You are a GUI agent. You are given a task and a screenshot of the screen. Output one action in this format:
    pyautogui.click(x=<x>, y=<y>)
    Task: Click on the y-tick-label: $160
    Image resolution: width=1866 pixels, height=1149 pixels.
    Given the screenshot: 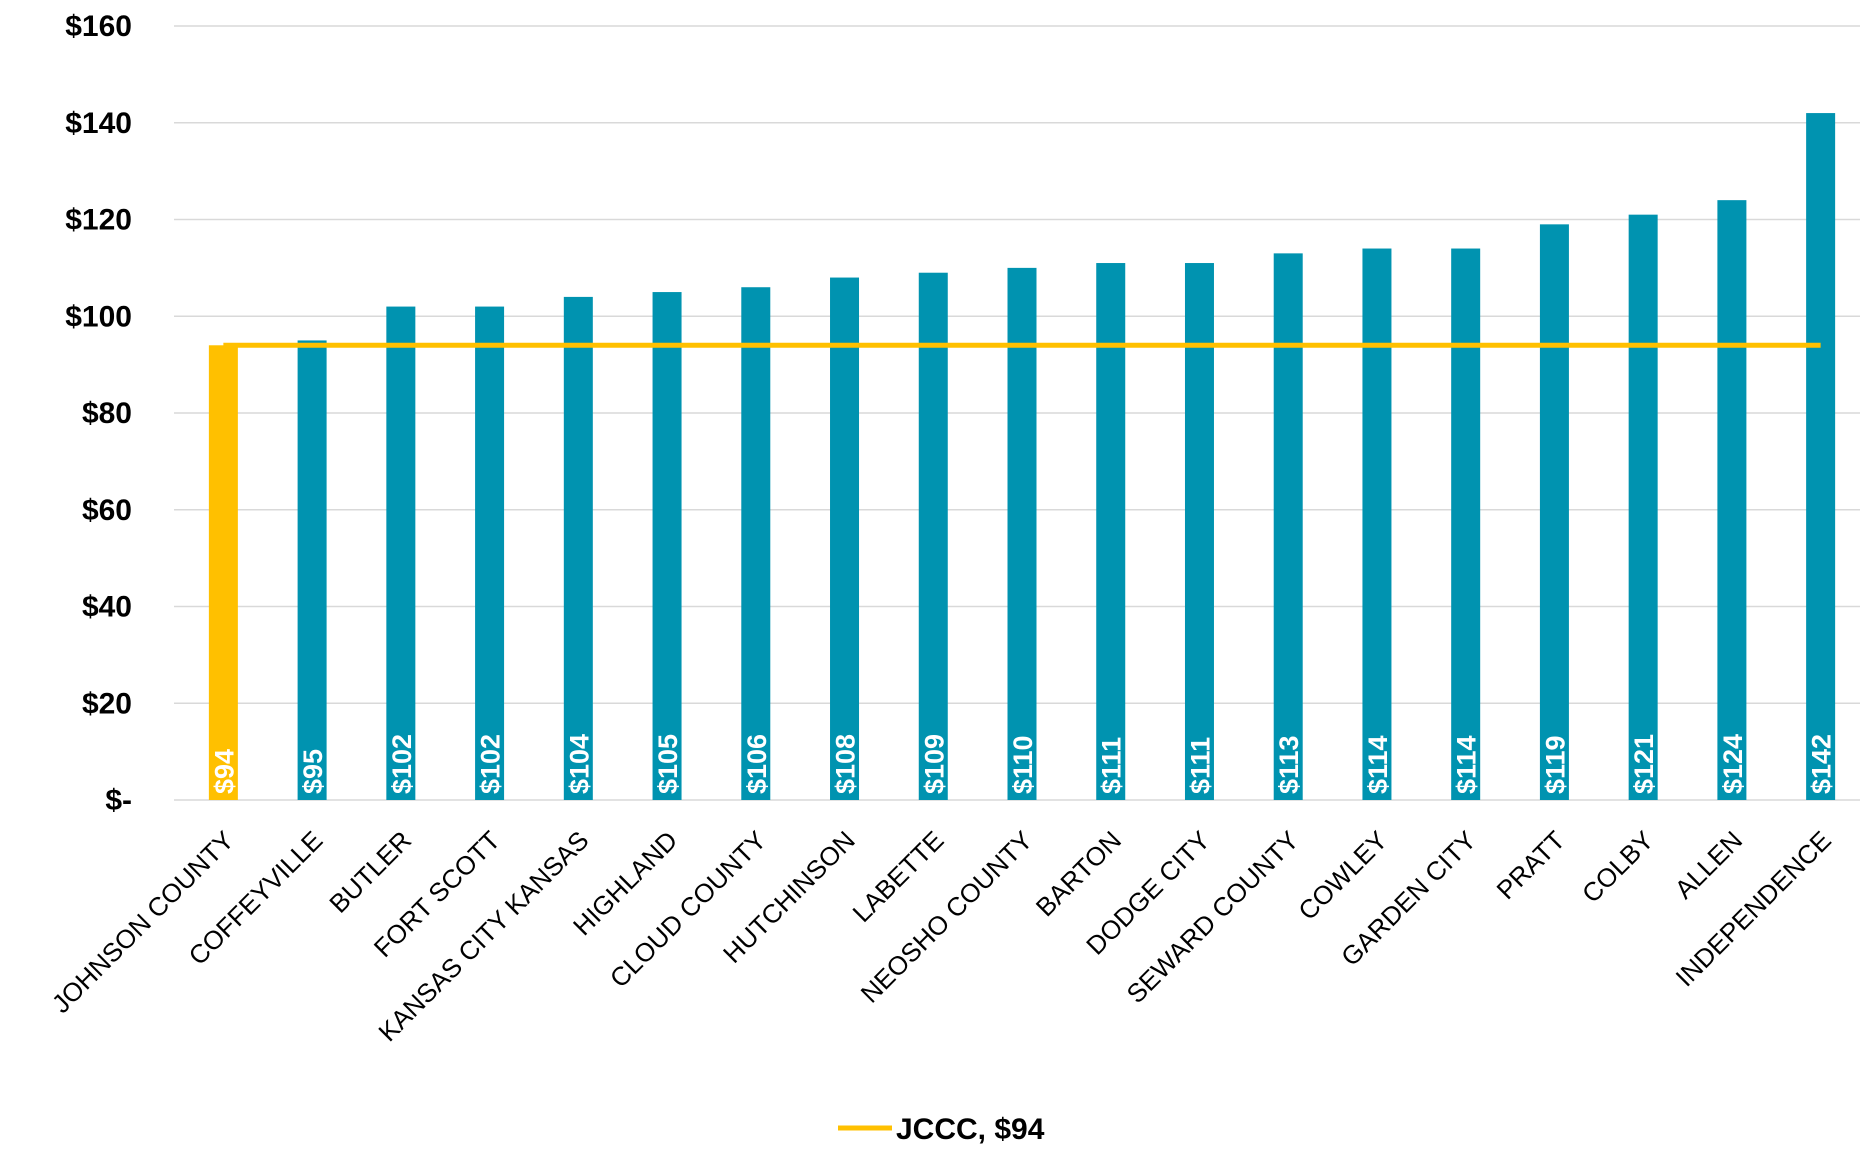 What is the action you would take?
    pyautogui.click(x=98, y=26)
    